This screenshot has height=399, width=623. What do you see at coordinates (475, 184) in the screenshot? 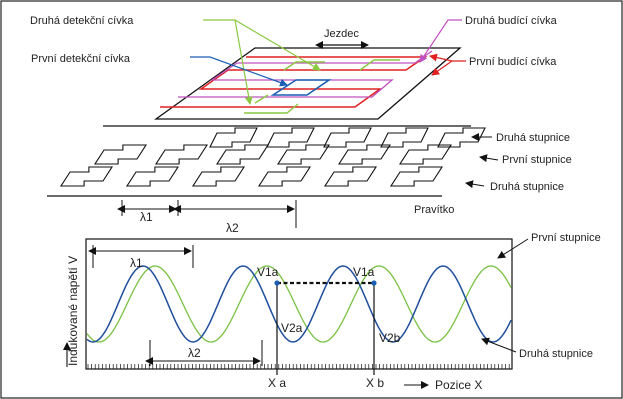
I see `leader-second-scale-bottom` at bounding box center [475, 184].